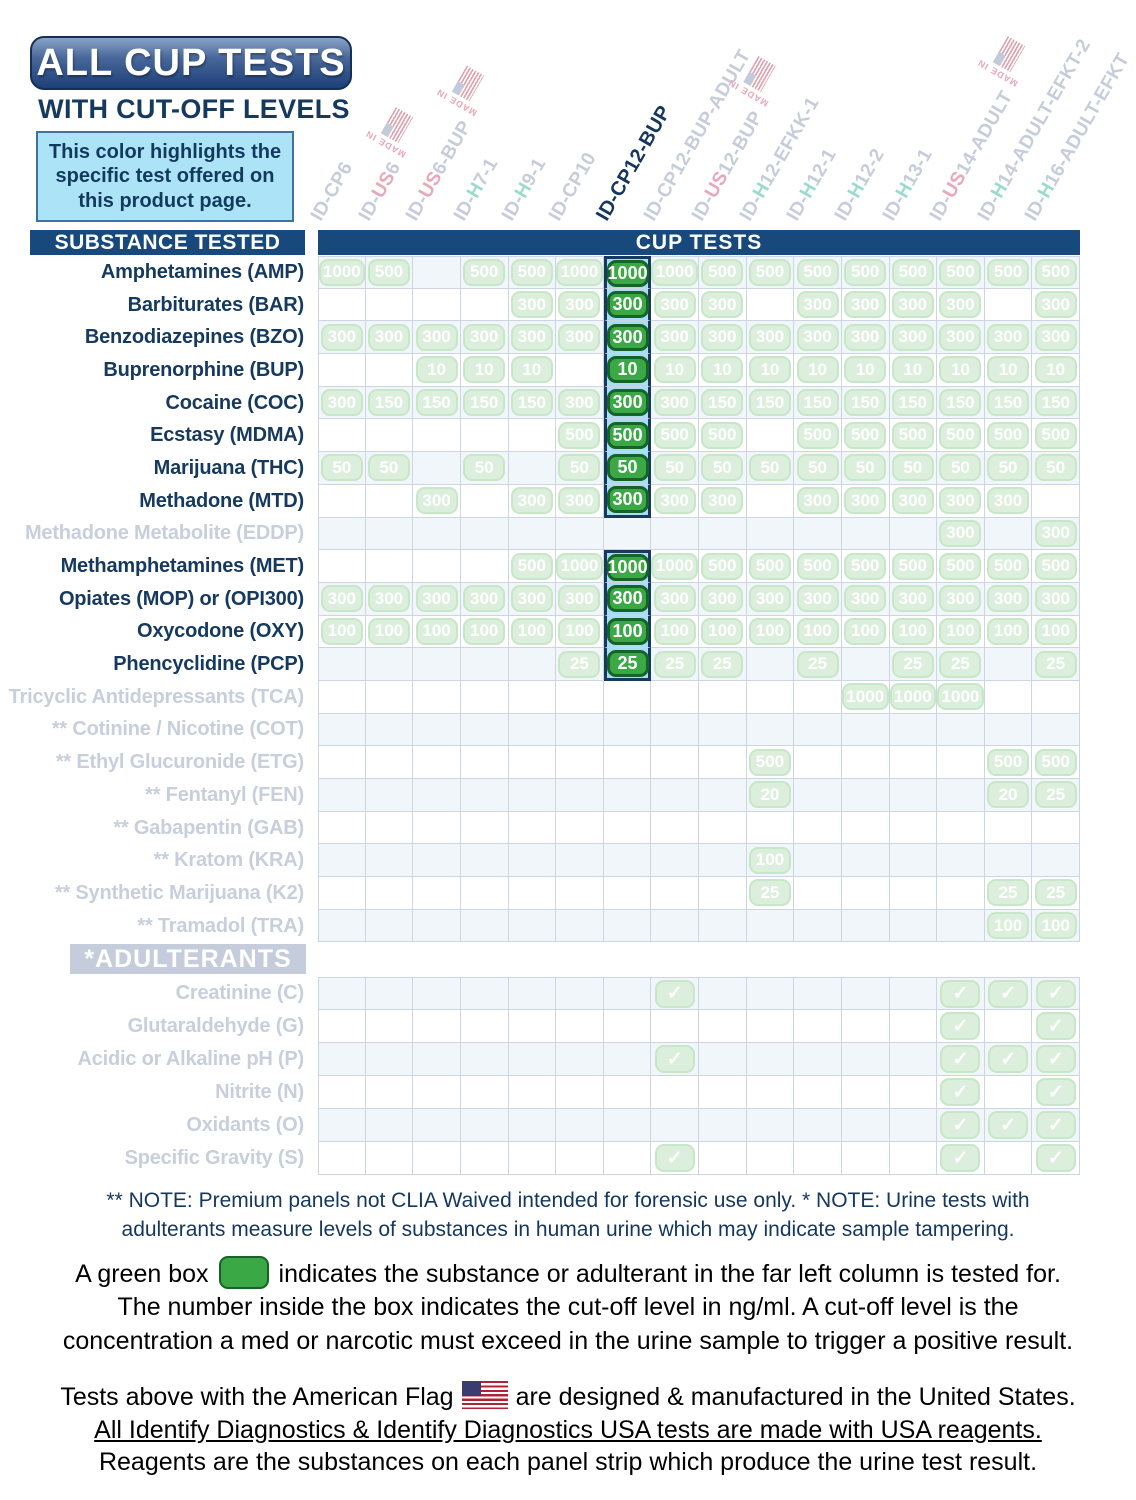  Describe the element at coordinates (221, 500) in the screenshot. I see `row-label: Methadone (MTD)` at that location.